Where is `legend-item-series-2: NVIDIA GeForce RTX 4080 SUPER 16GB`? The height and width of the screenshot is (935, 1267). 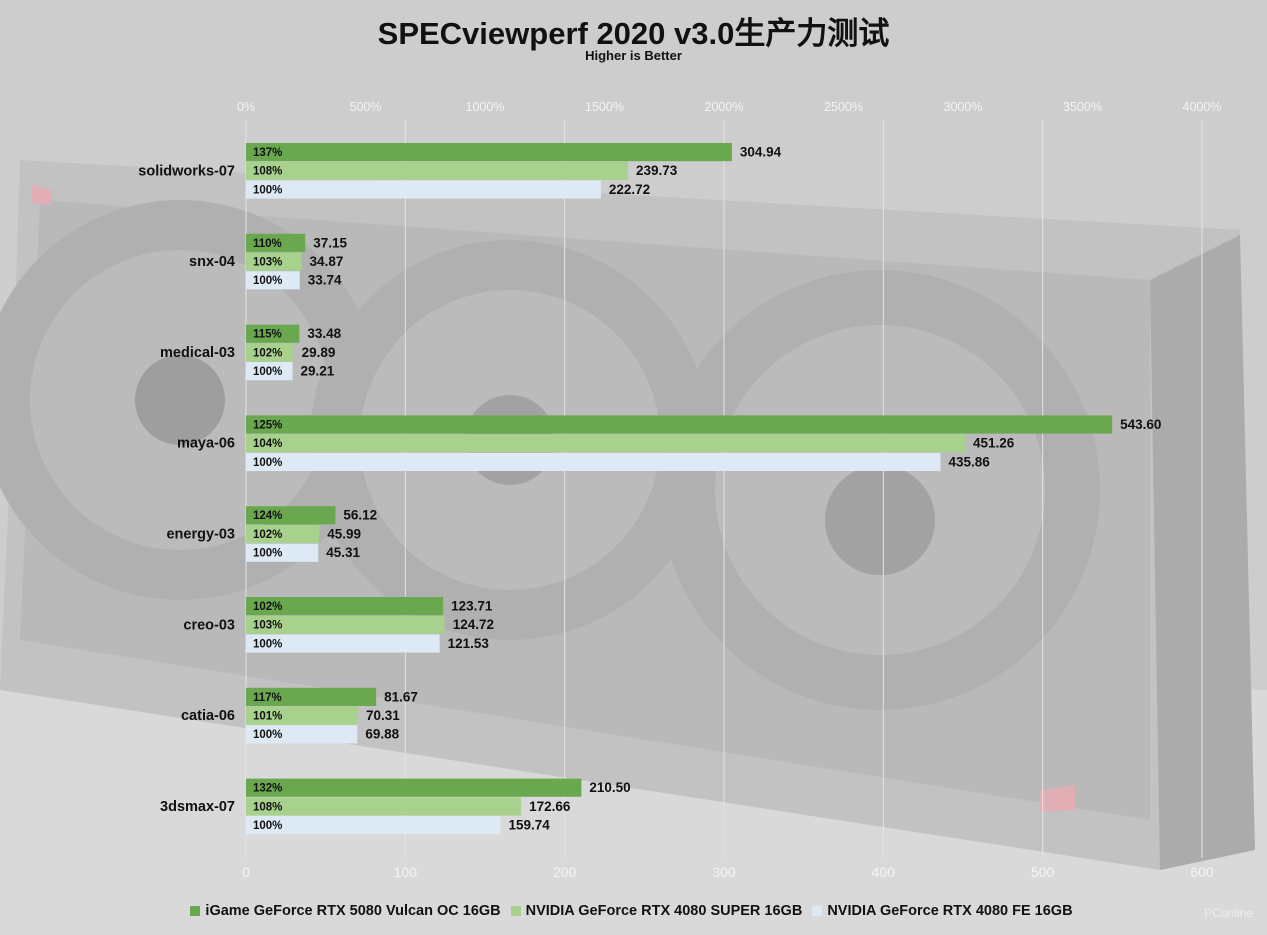
legend-item-series-2: NVIDIA GeForce RTX 4080 SUPER 16GB is located at coordinates (656, 911).